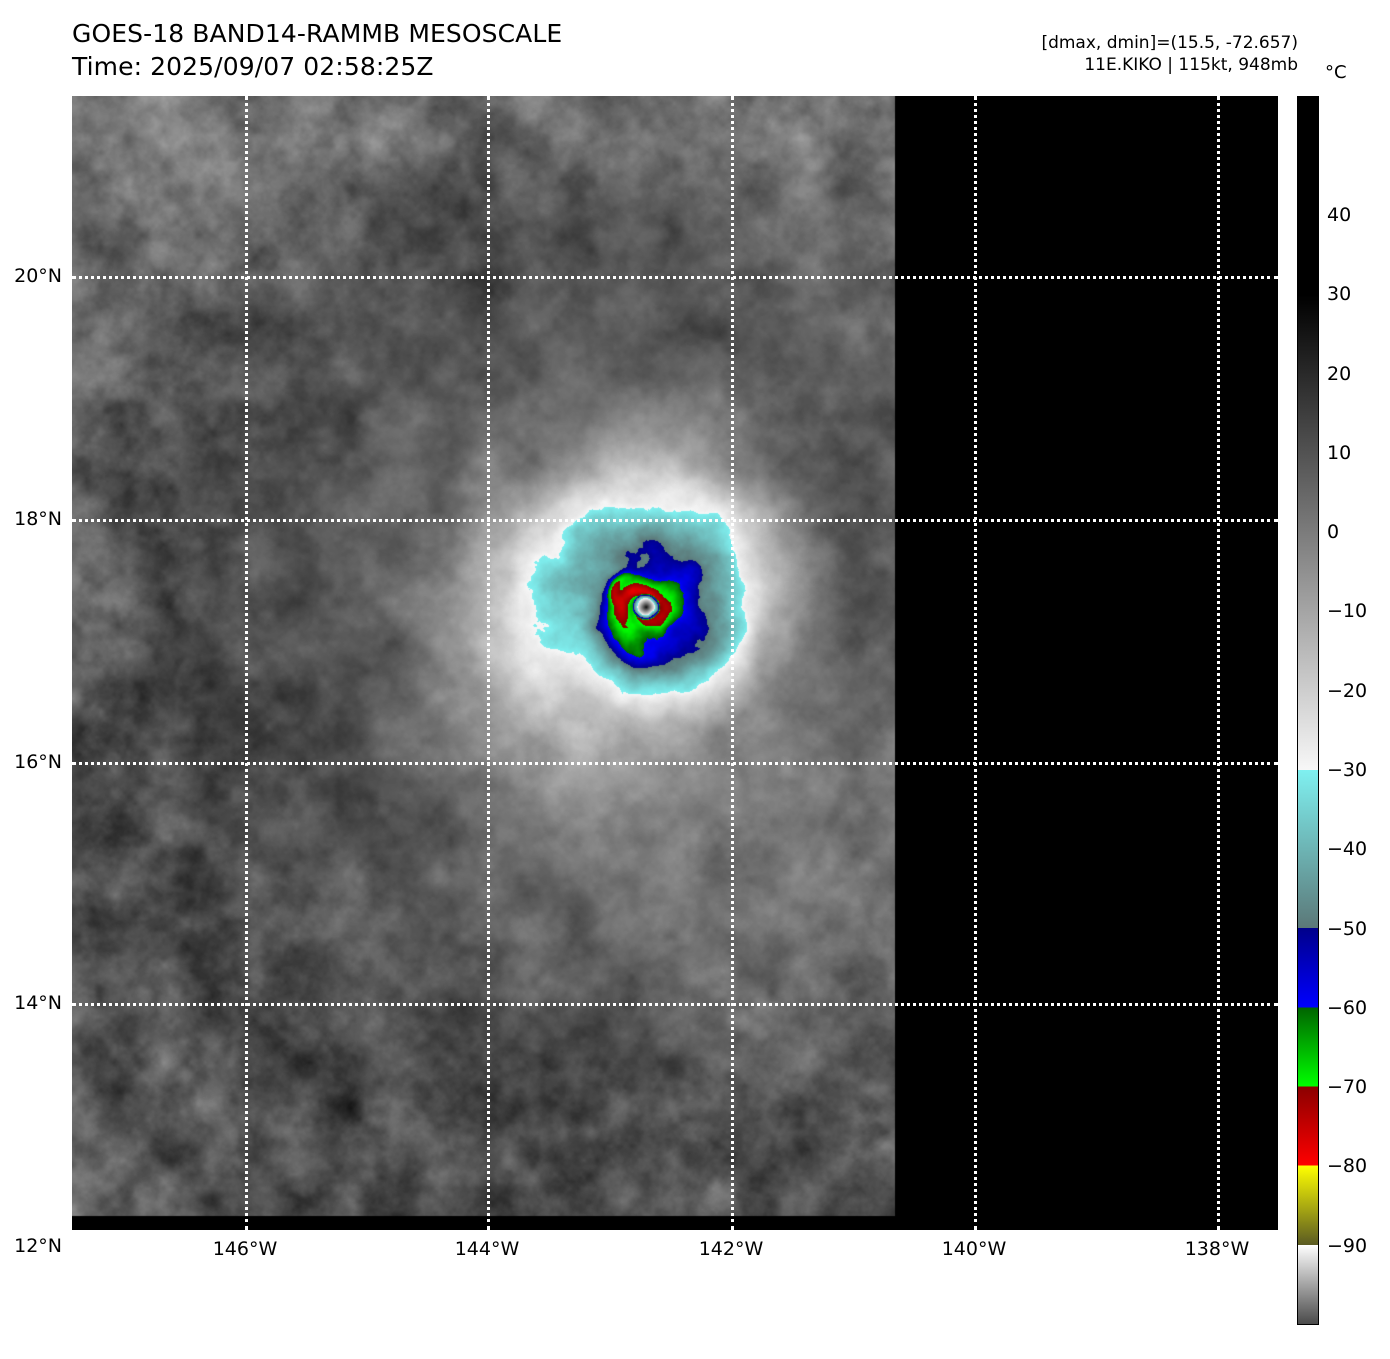 The height and width of the screenshot is (1359, 1390). I want to click on colorbar-tick-label: −20, so click(1347, 690).